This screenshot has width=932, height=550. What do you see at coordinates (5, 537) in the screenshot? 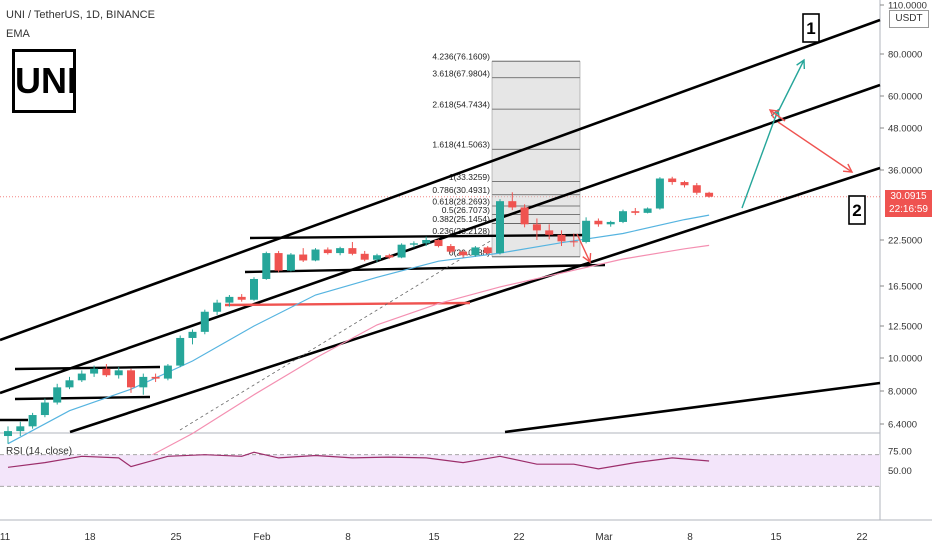
I see `x-tick-label: 11` at bounding box center [5, 537].